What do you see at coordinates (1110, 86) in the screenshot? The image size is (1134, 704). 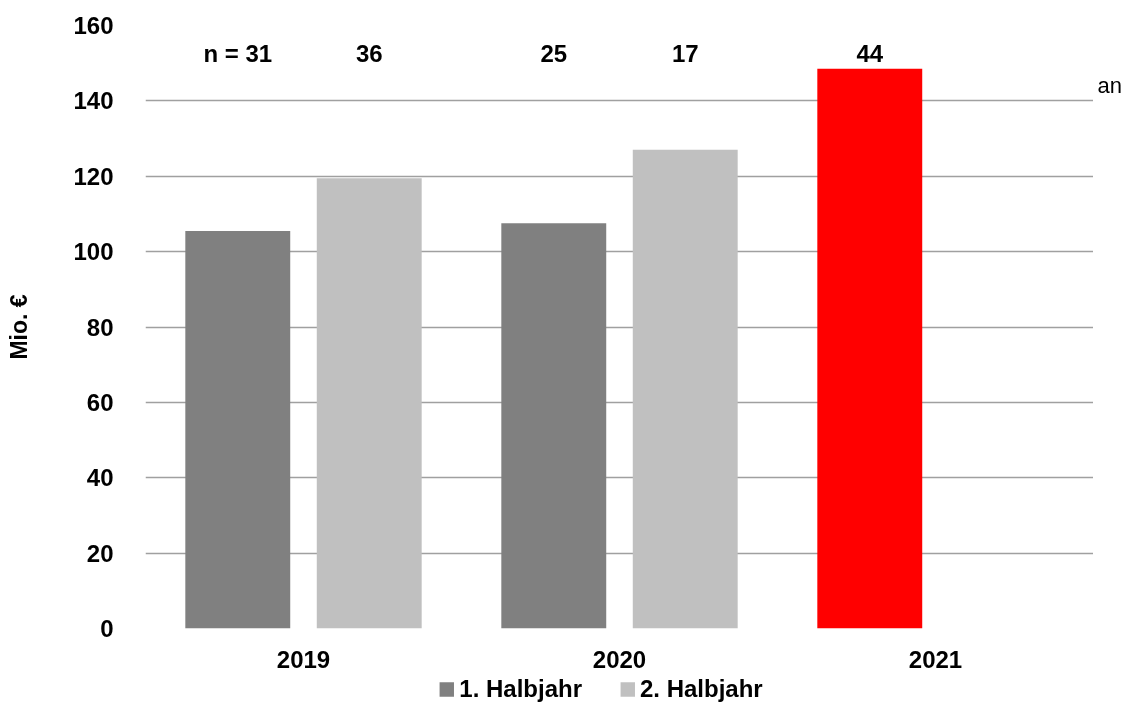 I see `text: an` at bounding box center [1110, 86].